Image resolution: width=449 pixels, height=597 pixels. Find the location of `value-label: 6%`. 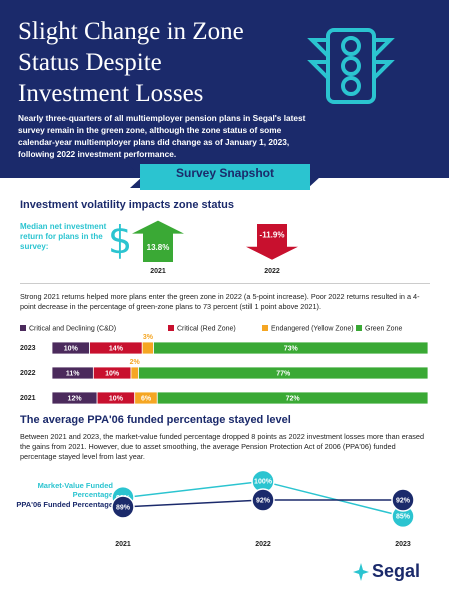

value-label: 6% is located at coordinates (146, 398).